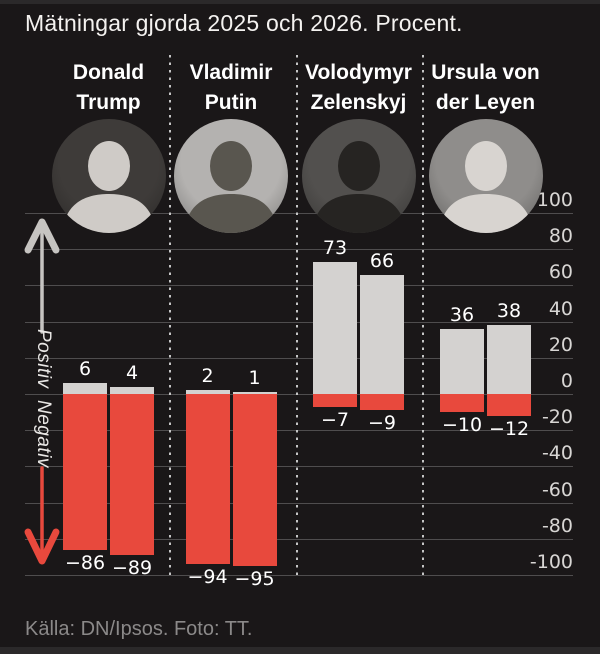 Image resolution: width=600 pixels, height=654 pixels. What do you see at coordinates (42, 276) in the screenshot?
I see `arrow-up-icon` at bounding box center [42, 276].